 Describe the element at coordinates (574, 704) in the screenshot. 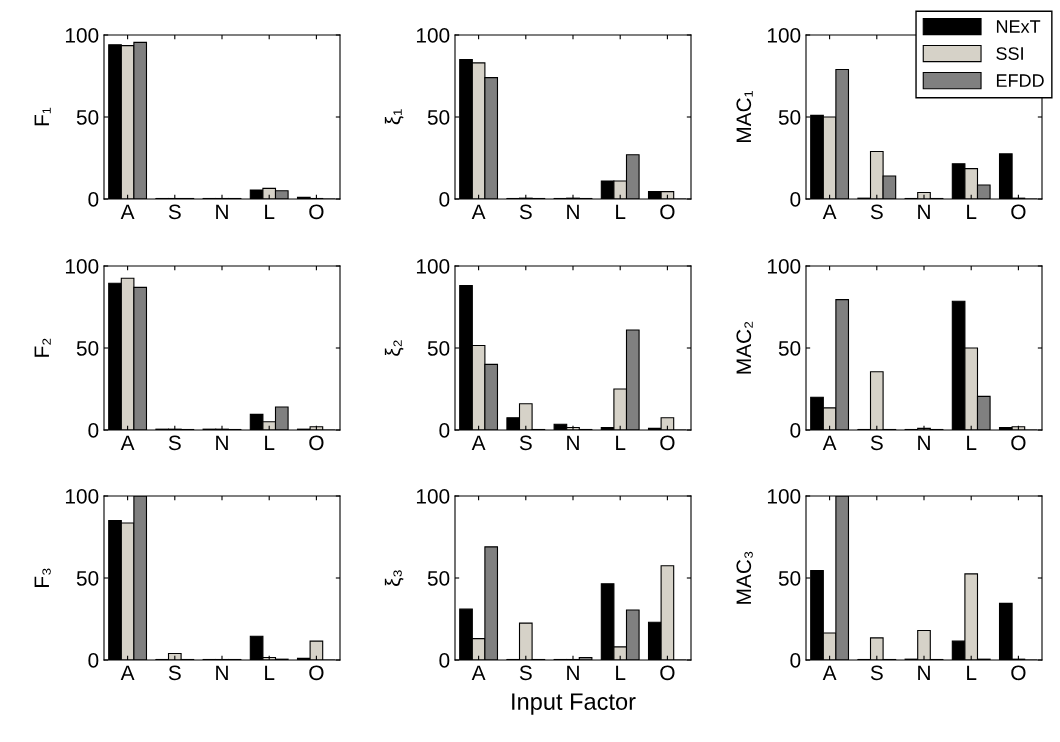

I see `x-axis-title: Input Factor` at that location.